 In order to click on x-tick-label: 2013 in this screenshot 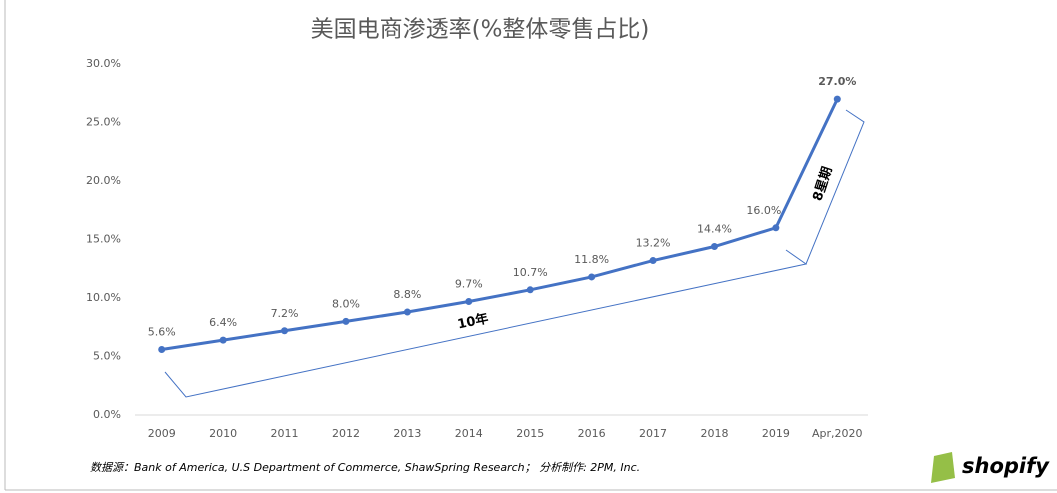, I will do `click(407, 433)`.